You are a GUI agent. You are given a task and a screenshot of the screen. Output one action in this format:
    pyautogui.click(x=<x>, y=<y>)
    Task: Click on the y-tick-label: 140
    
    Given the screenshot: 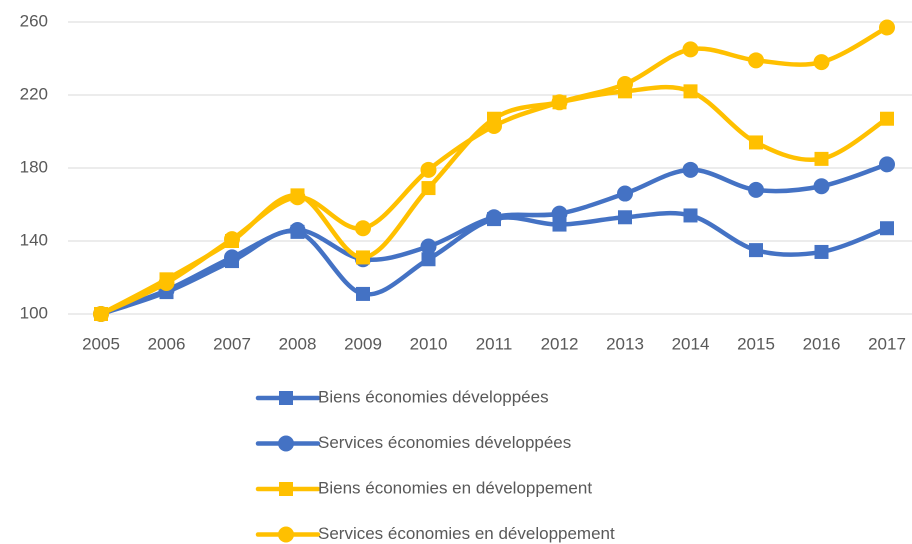 What is the action you would take?
    pyautogui.click(x=34, y=239)
    